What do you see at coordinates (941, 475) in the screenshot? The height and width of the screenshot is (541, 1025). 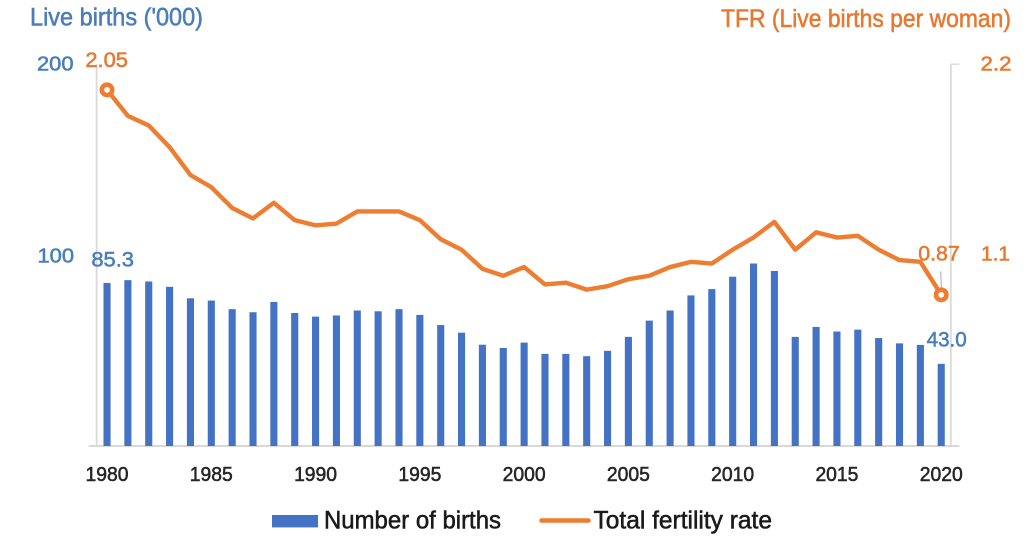 I see `svg-text: 2020` at bounding box center [941, 475].